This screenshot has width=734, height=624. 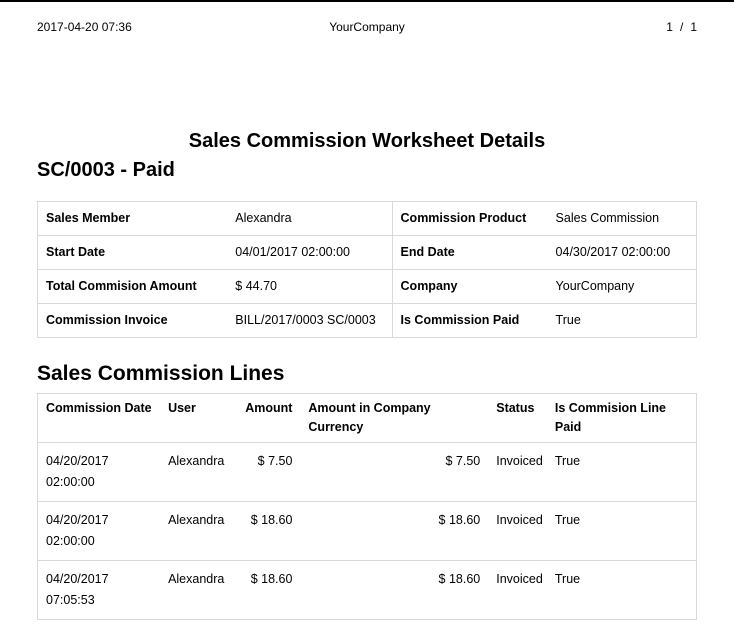 I want to click on detail-value: YourCompany, so click(x=622, y=286).